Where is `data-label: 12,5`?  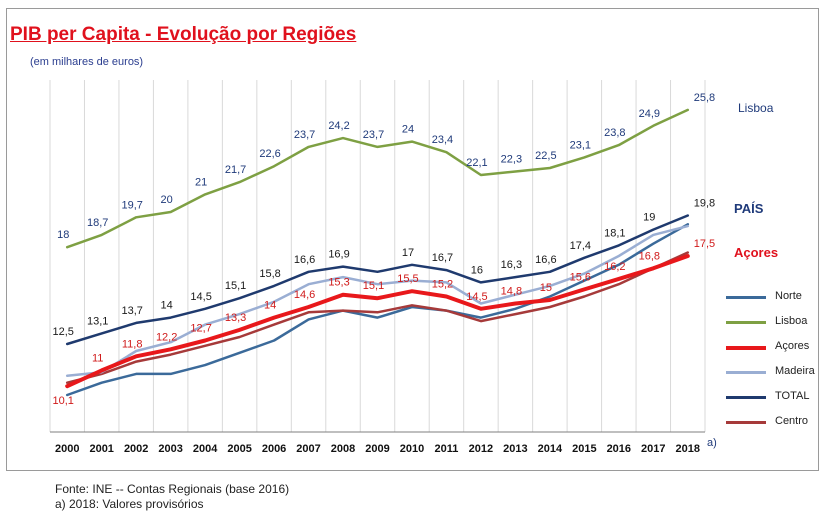 data-label: 12,5 is located at coordinates (63, 332).